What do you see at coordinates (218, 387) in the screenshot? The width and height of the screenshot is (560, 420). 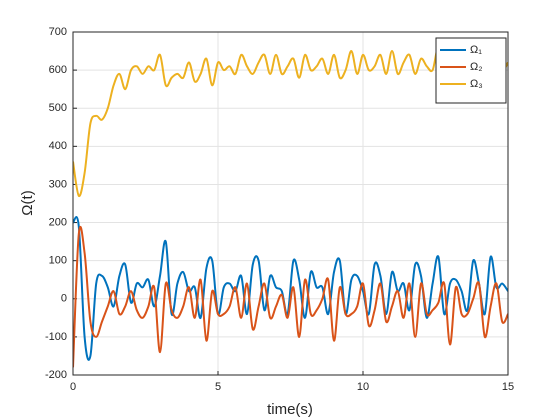 I see `x-tick-label: 5` at bounding box center [218, 387].